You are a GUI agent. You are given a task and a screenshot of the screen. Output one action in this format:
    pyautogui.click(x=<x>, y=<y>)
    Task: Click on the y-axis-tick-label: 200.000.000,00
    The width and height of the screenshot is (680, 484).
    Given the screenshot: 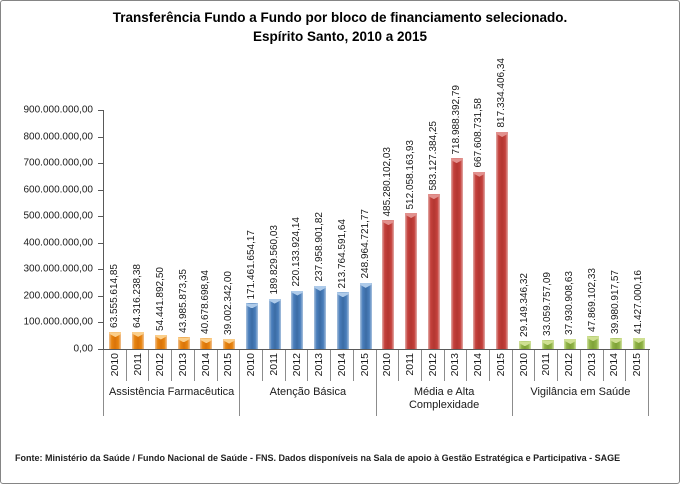 What is the action you would take?
    pyautogui.click(x=58, y=296)
    